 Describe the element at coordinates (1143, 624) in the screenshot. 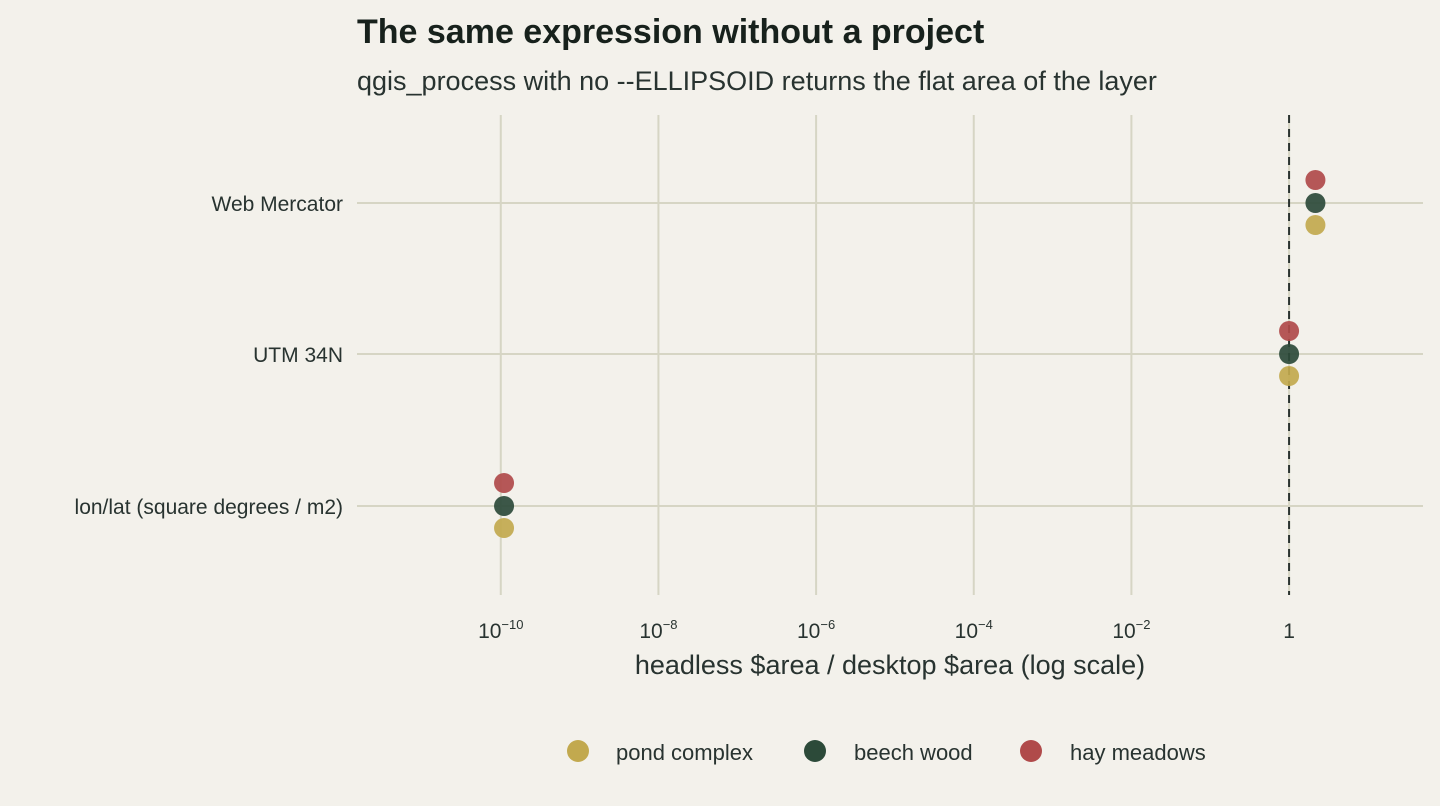

I see `x-tick-exponent: −2` at that location.